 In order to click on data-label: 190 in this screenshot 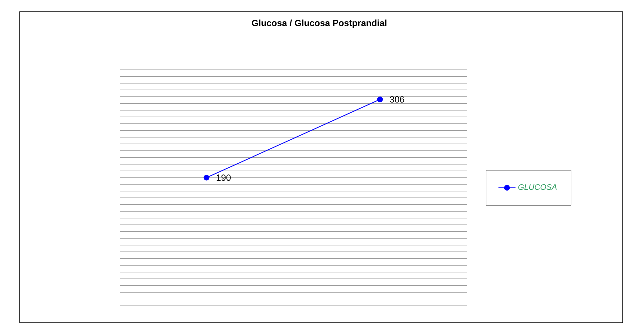, I will do `click(223, 178)`.